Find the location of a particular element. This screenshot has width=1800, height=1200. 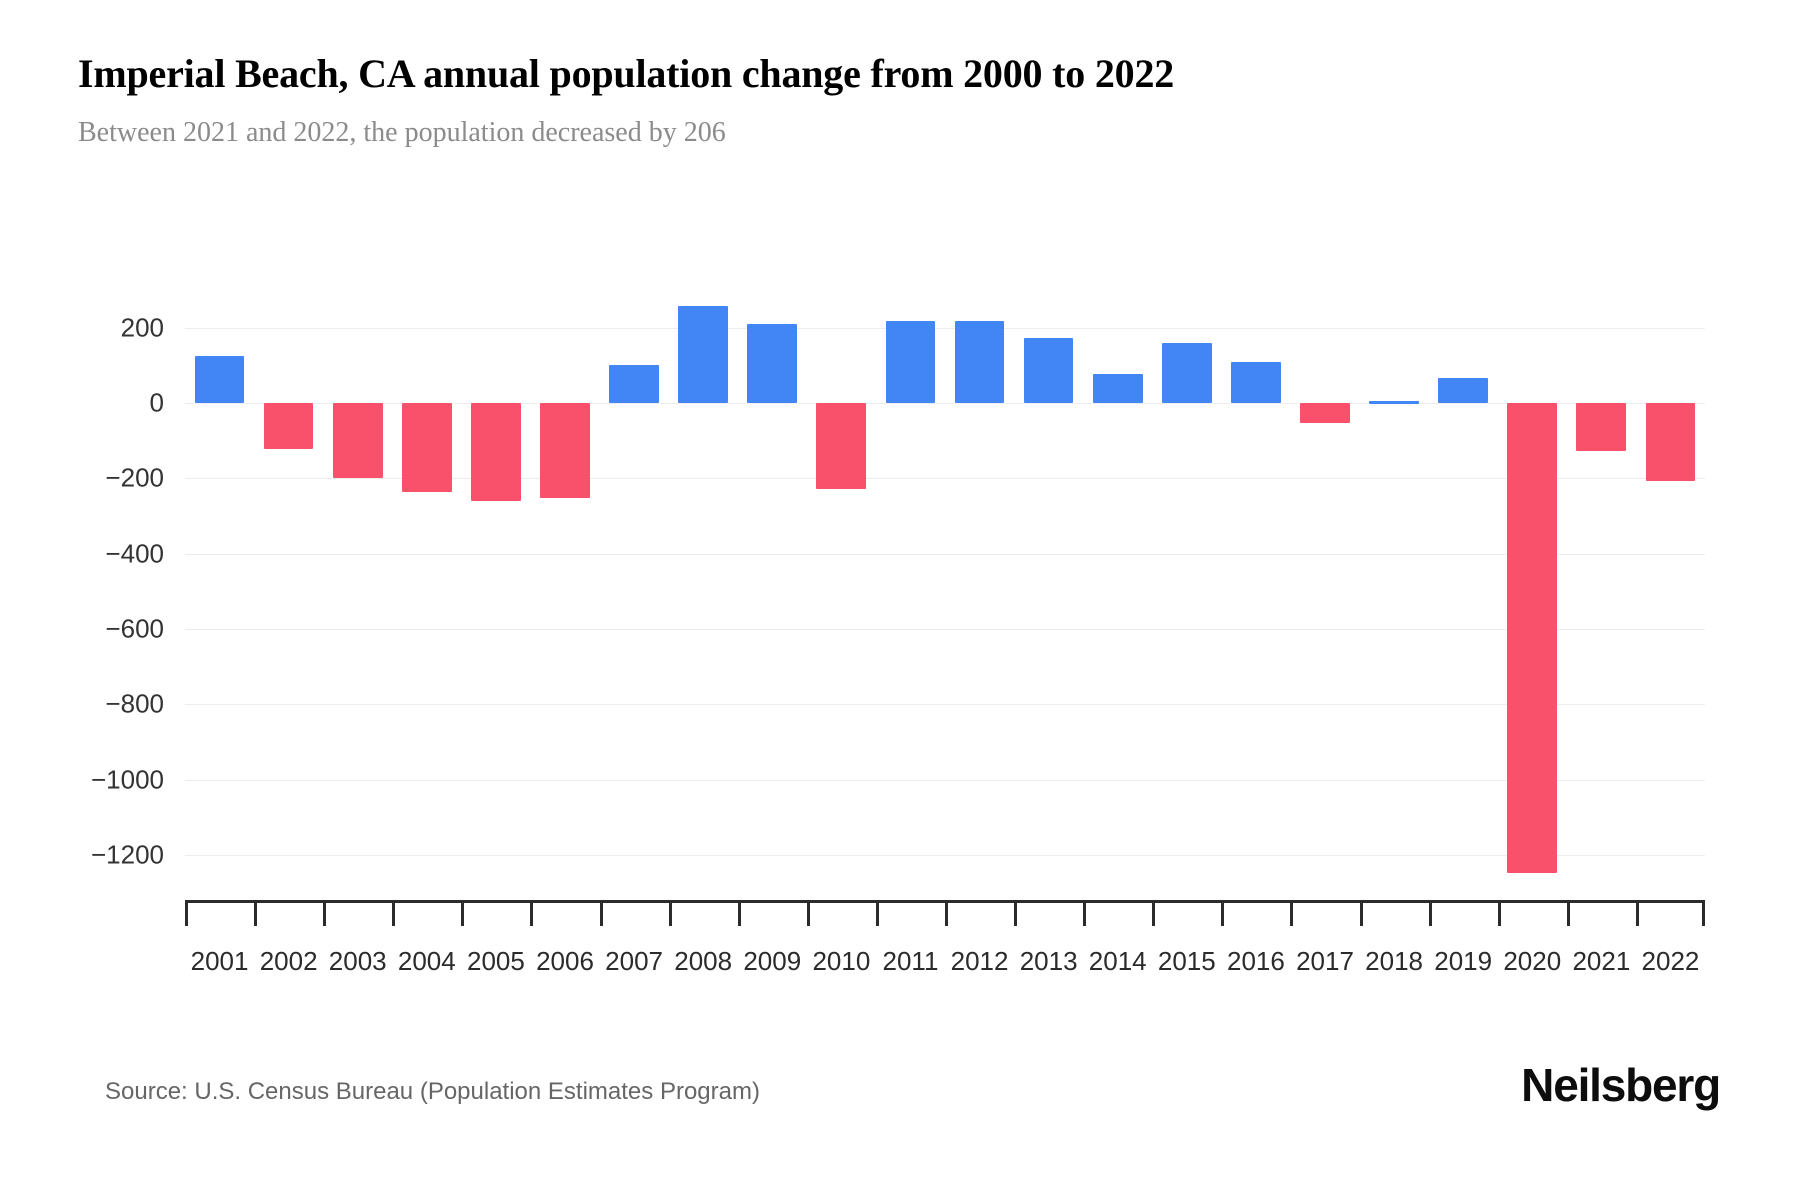

x-axis-tick-label: 2021 is located at coordinates (1601, 961).